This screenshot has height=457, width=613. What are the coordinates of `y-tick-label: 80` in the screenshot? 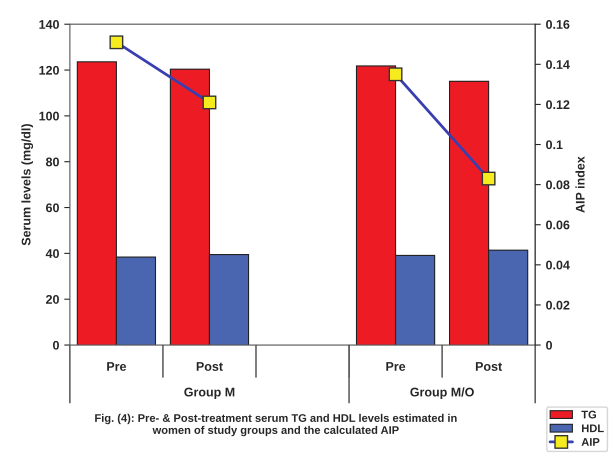 It's located at (52, 162).